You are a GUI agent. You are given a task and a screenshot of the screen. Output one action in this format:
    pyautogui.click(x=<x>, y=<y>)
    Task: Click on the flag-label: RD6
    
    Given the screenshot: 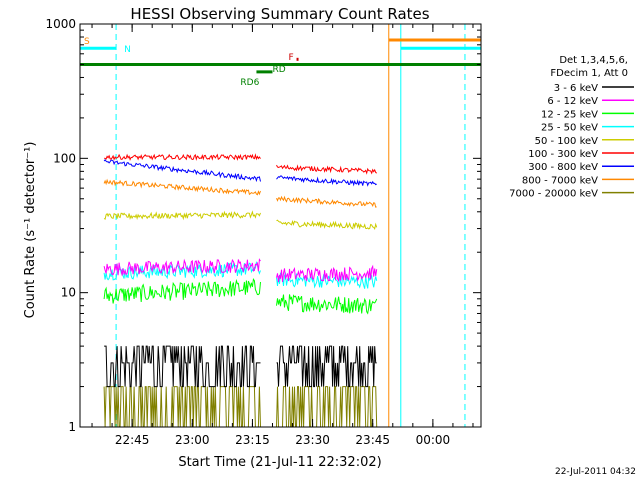 What is the action you would take?
    pyautogui.click(x=249, y=83)
    